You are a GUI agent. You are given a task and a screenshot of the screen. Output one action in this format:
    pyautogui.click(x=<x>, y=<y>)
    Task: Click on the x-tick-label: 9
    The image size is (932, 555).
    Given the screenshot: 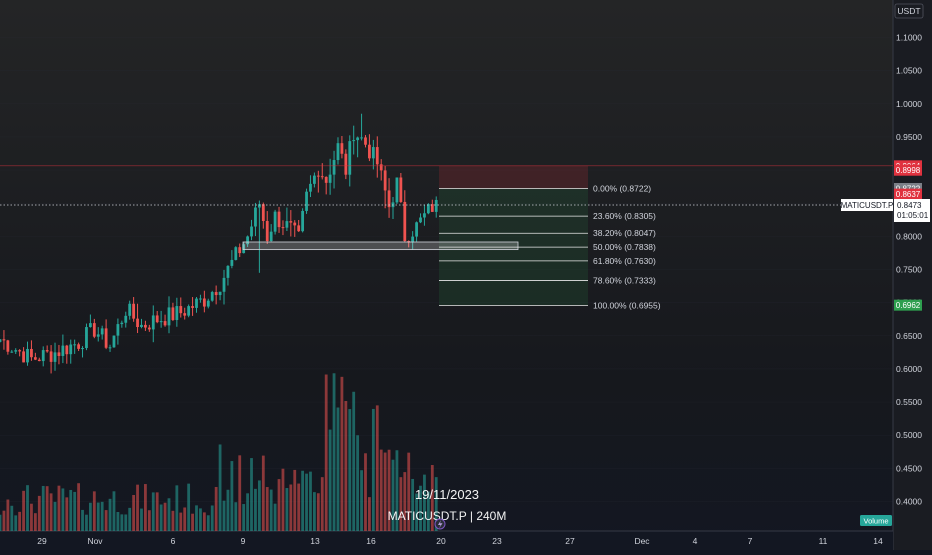 What is the action you would take?
    pyautogui.click(x=243, y=541)
    